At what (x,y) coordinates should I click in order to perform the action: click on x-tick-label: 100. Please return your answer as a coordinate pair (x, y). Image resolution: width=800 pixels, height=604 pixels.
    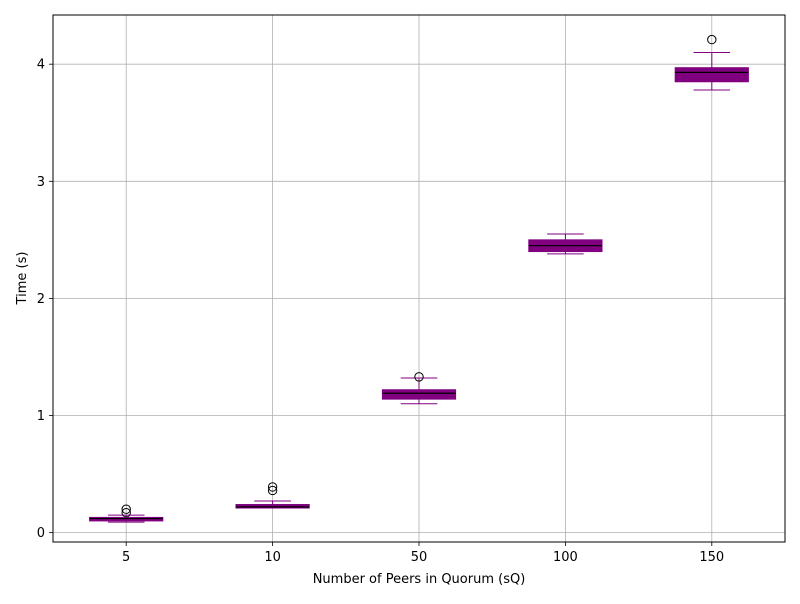
    Looking at the image, I should click on (565, 557).